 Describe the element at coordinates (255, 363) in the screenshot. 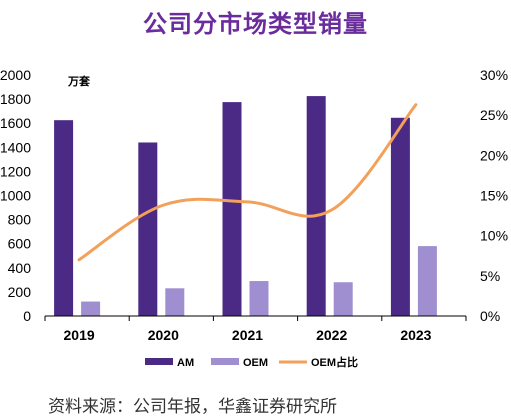

I see `legend-label: OEM` at that location.